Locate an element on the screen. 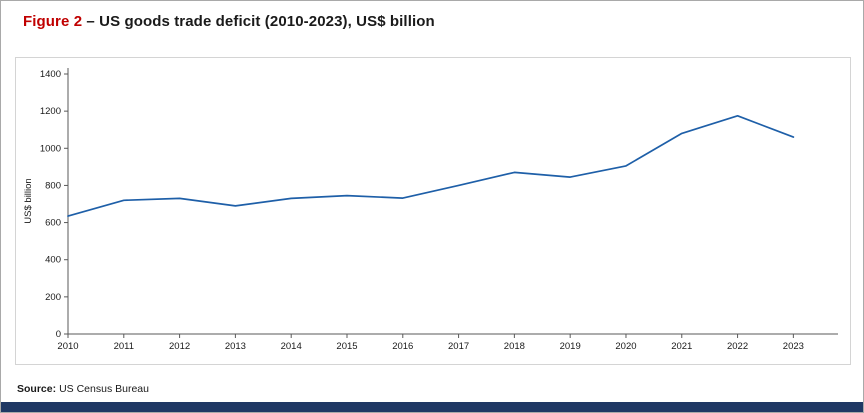 The width and height of the screenshot is (864, 413). y-tick-label: 1400 is located at coordinates (50, 74).